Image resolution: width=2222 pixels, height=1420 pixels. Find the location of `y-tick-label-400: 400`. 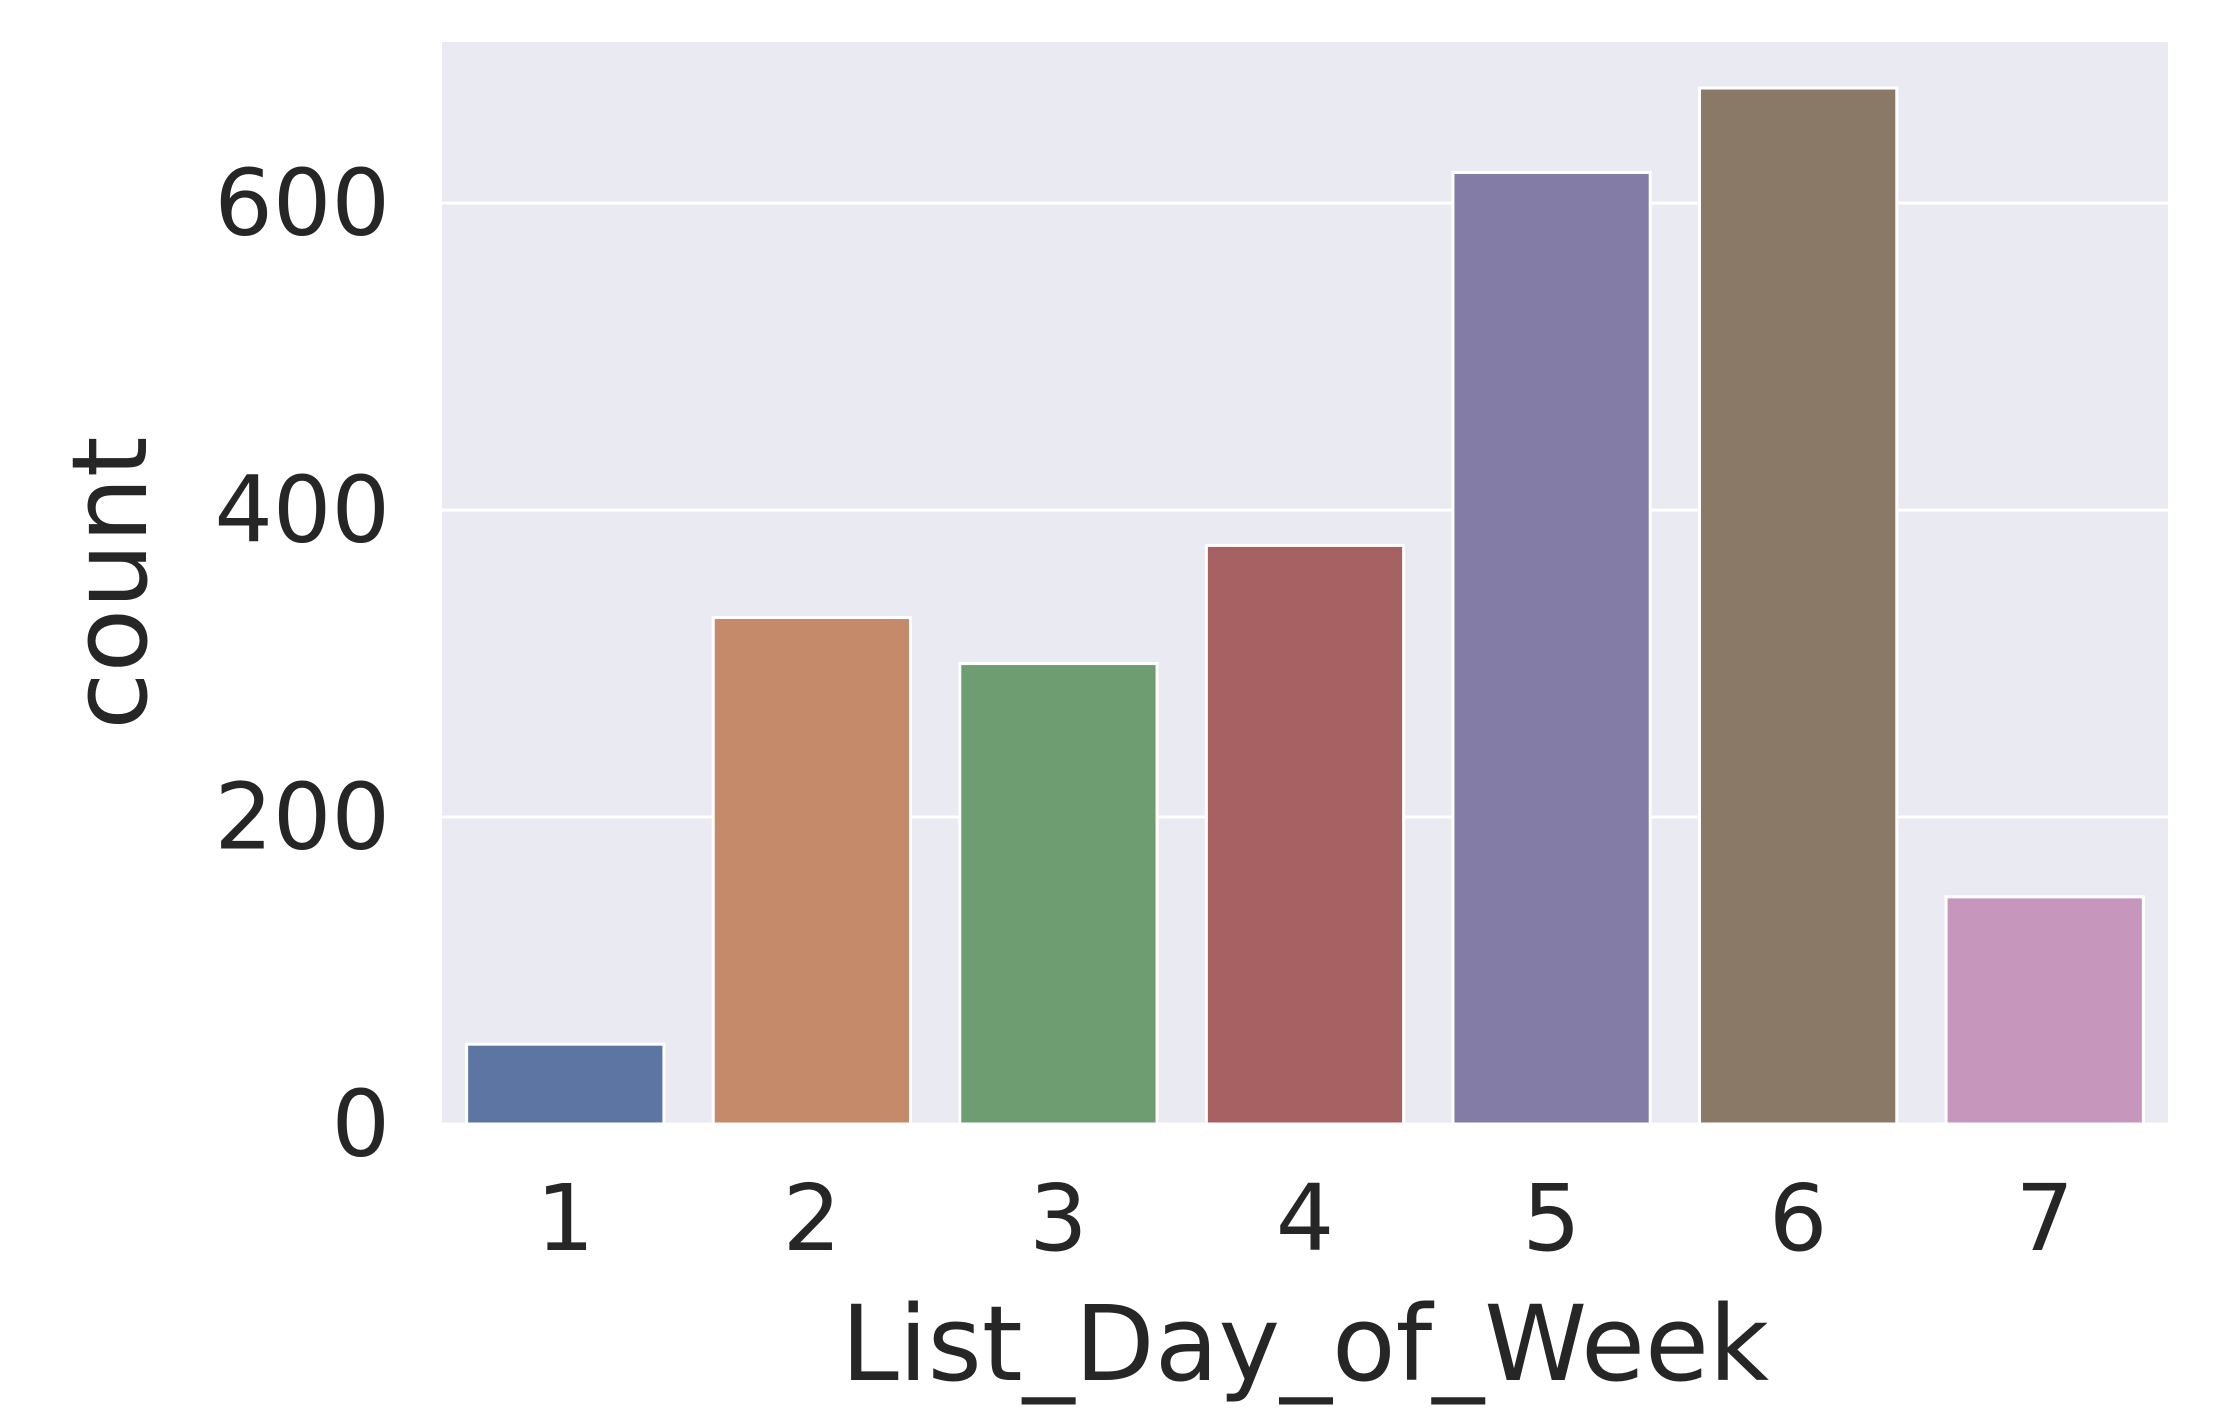

y-tick-label-400: 400 is located at coordinates (302, 510).